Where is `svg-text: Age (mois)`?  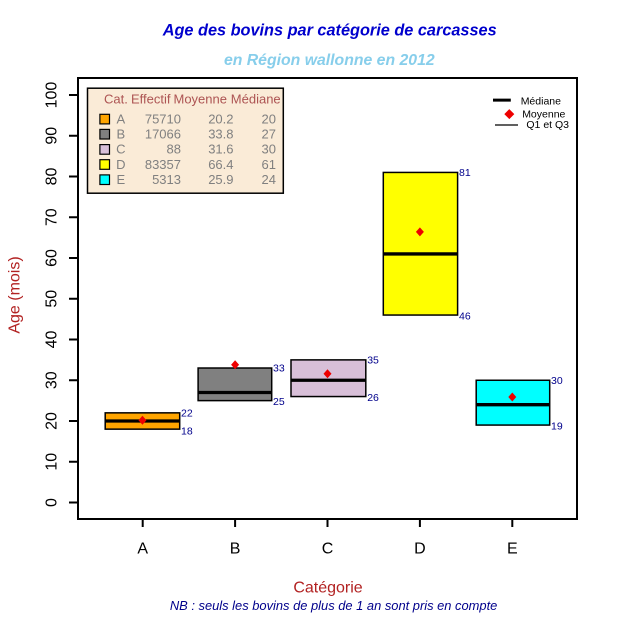 svg-text: Age (mois) is located at coordinates (14, 294).